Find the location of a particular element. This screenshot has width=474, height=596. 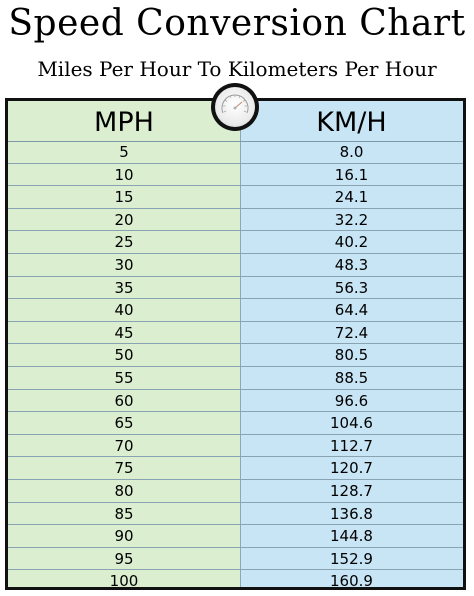

kmh-cell: 120.7 is located at coordinates (351, 468).